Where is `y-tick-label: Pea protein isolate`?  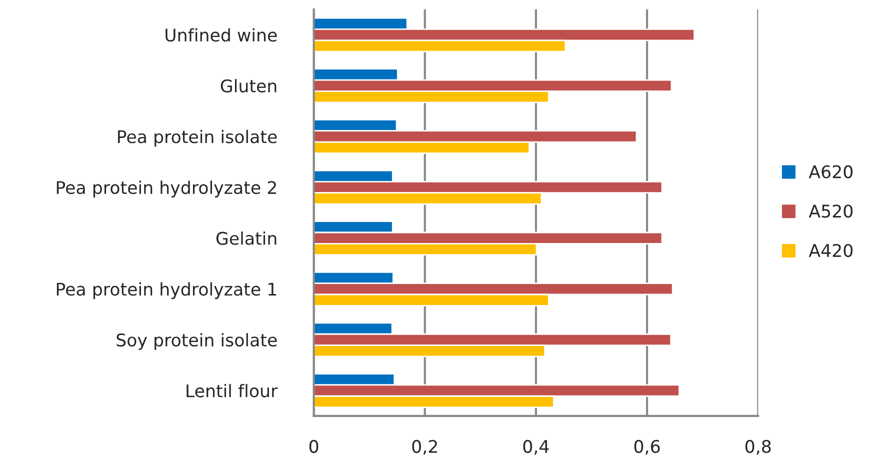 y-tick-label: Pea protein isolate is located at coordinates (197, 138).